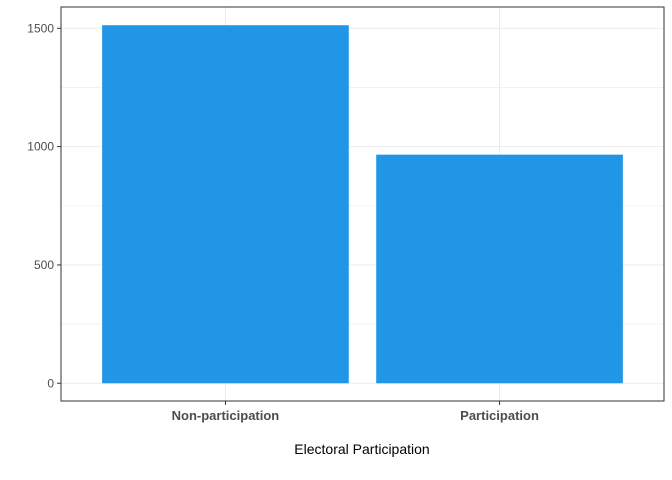 This screenshot has height=480, width=672. Describe the element at coordinates (40, 28) in the screenshot. I see `y-tick-label: 1500` at that location.